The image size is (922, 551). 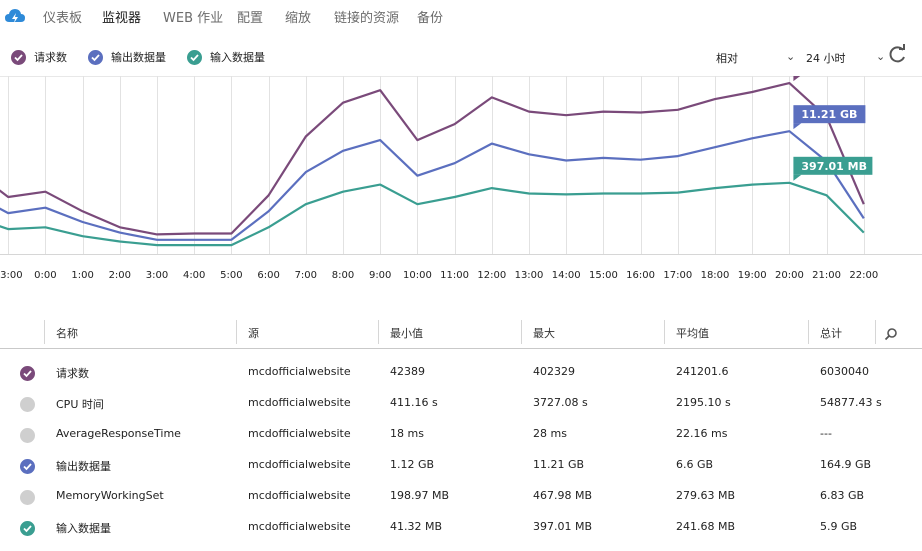 What do you see at coordinates (67, 333) in the screenshot?
I see `column-header-name: 名称` at bounding box center [67, 333].